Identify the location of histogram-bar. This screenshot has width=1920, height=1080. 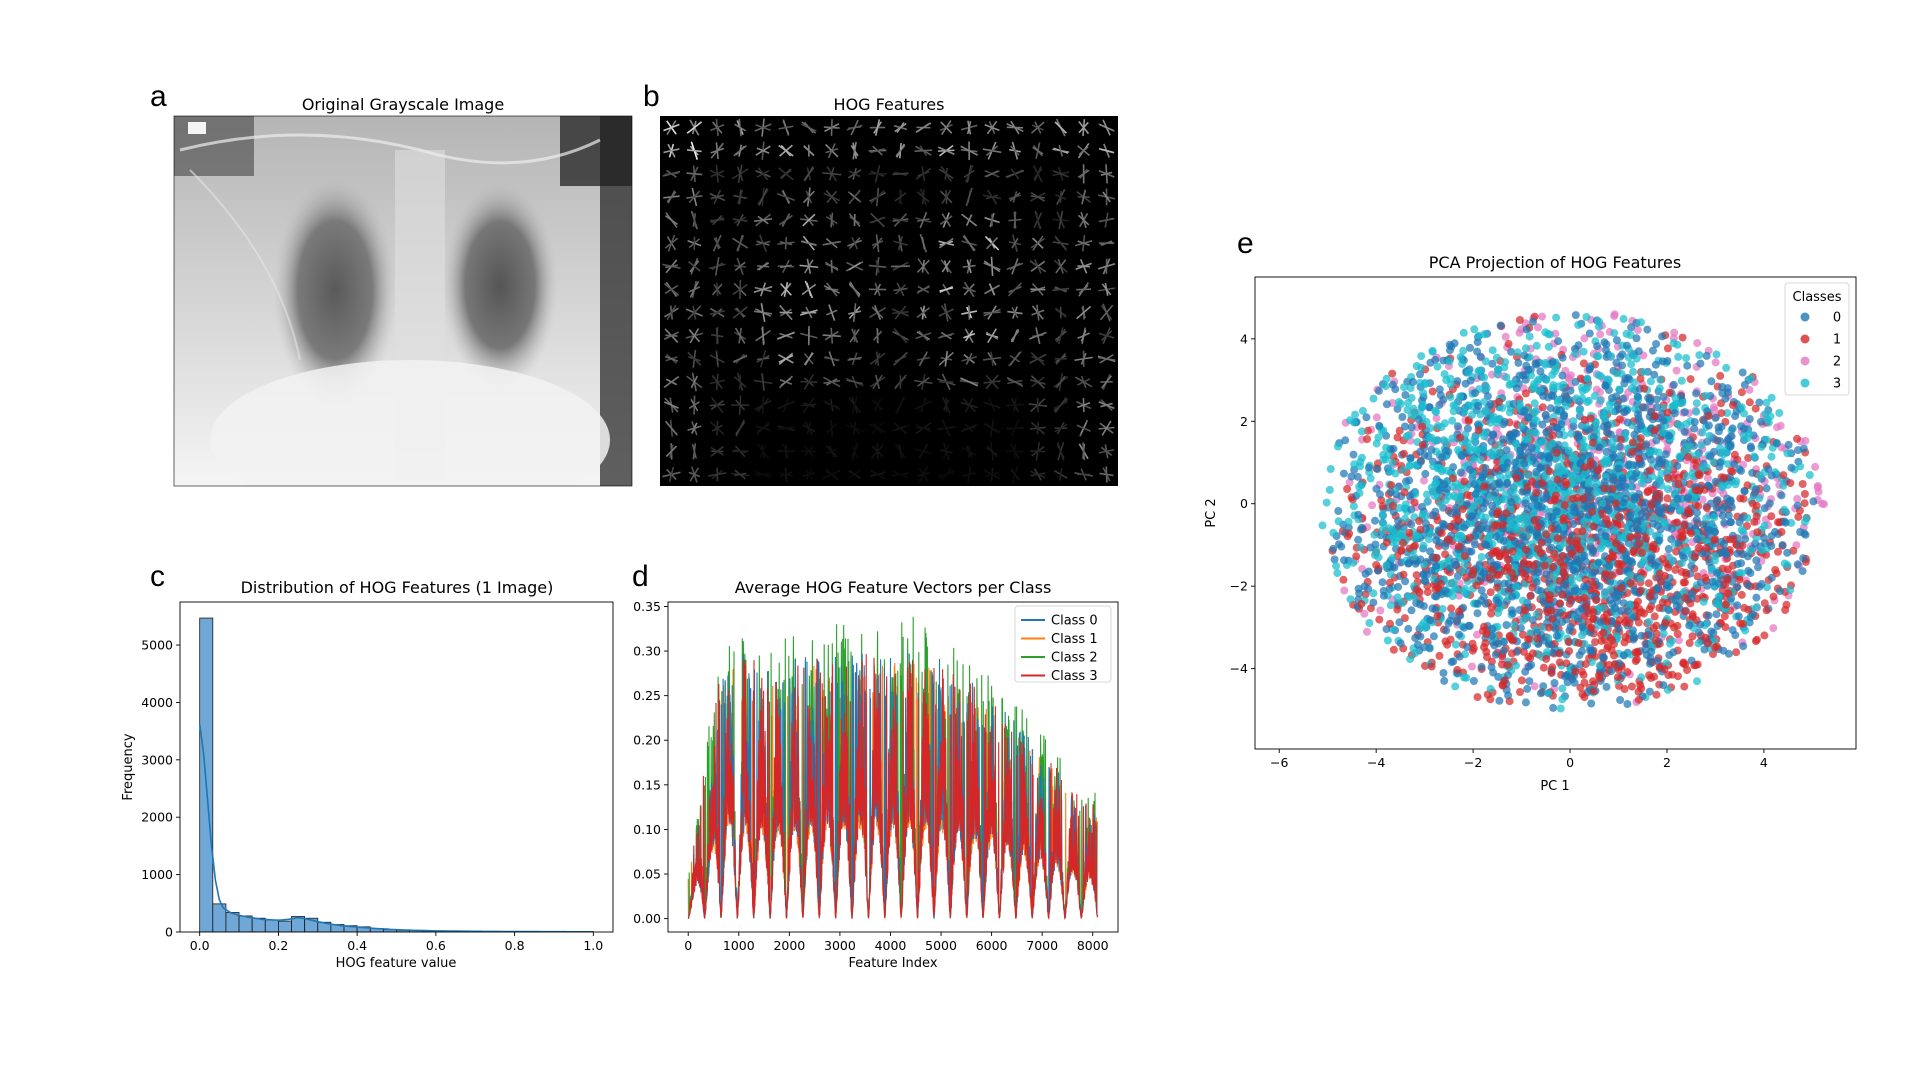
(258, 924).